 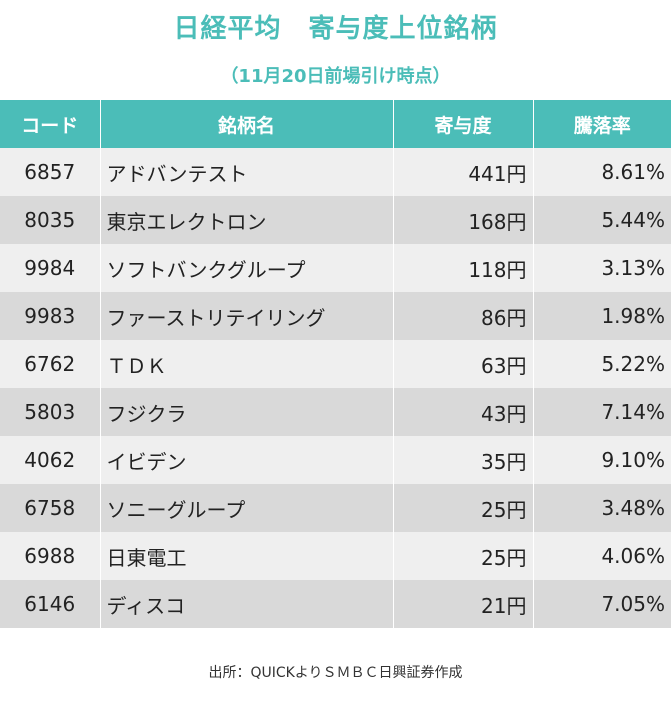 What do you see at coordinates (335, 76) in the screenshot?
I see `page-subtitle: （11月20日前場引け時点）` at bounding box center [335, 76].